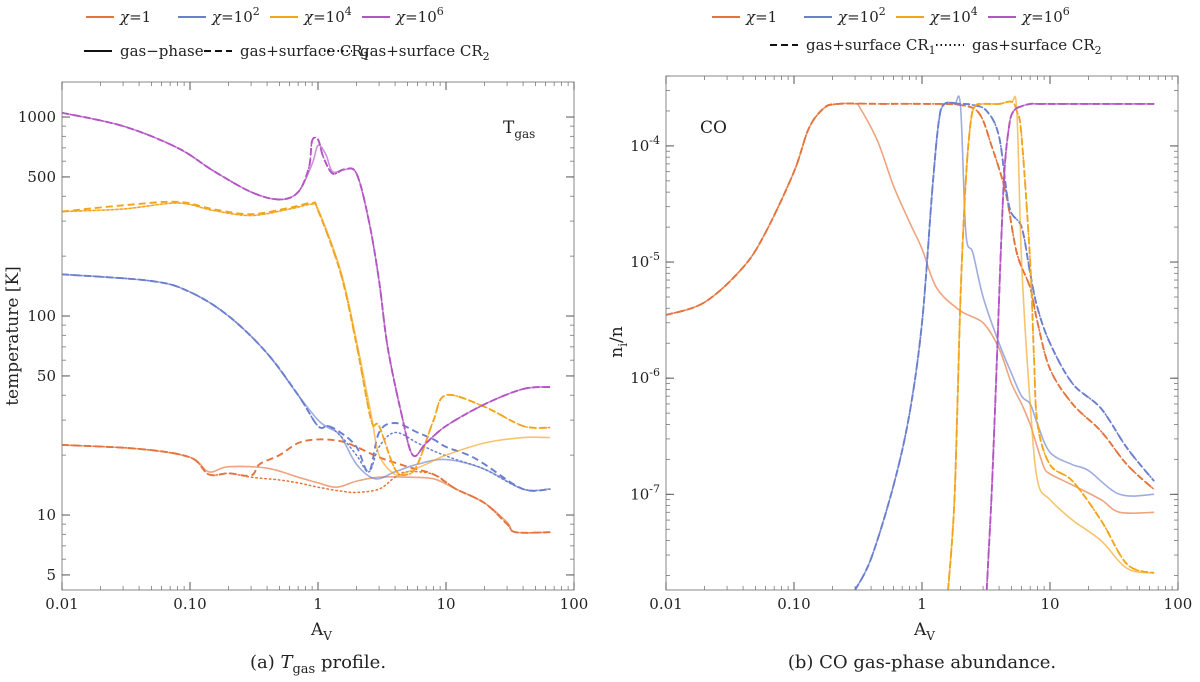 Image resolution: width=1200 pixels, height=682 pixels. I want to click on series-line-chi-10e2-dashed, so click(306, 382).